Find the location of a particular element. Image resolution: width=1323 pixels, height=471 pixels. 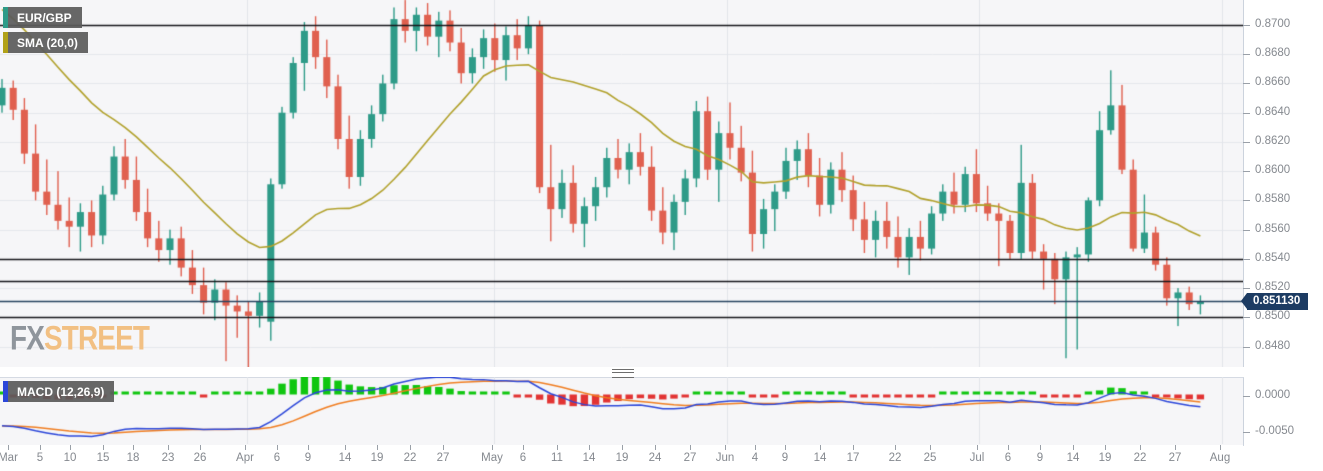

macd-chart-canvas is located at coordinates (621, 410).